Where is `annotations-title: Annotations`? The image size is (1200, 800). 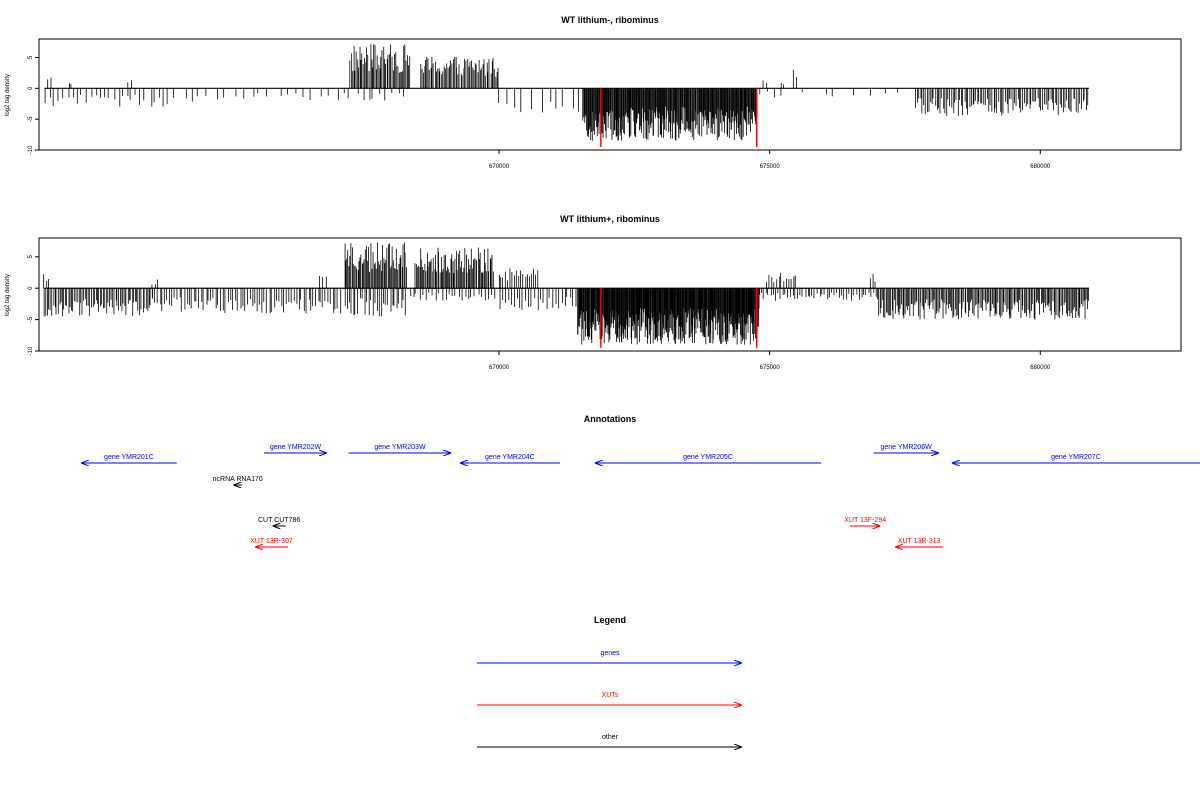
annotations-title: Annotations is located at coordinates (610, 419).